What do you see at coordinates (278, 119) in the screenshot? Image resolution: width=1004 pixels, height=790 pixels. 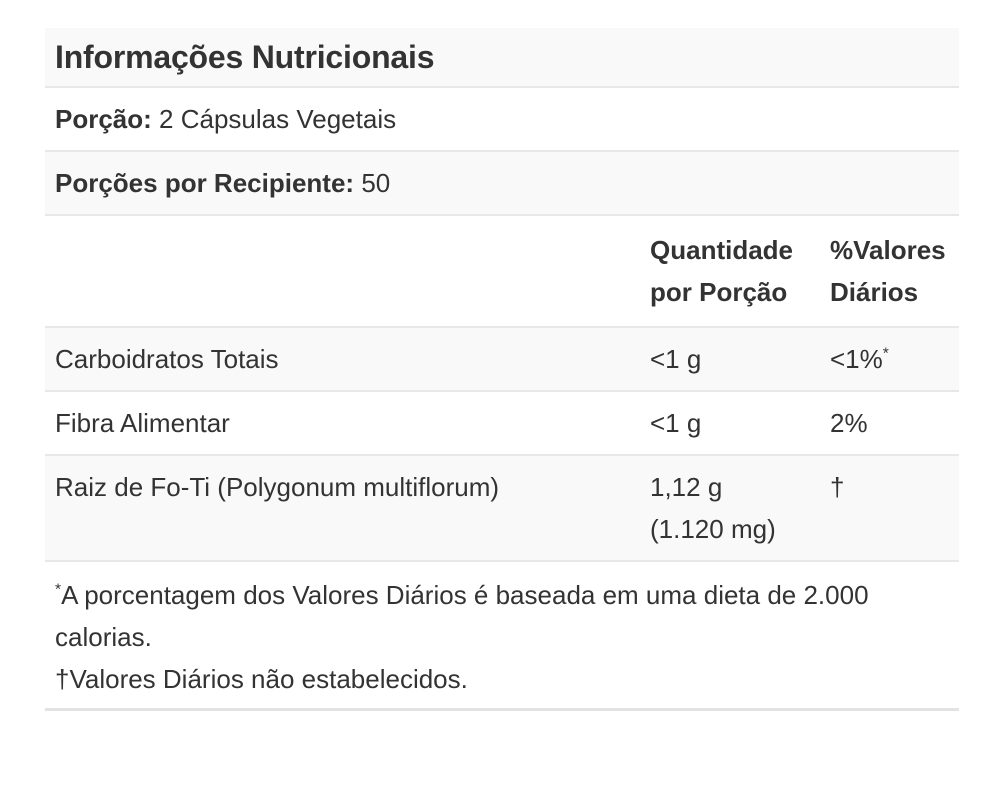 I see `serving-size-value: 2 Cápsulas Vegetais` at bounding box center [278, 119].